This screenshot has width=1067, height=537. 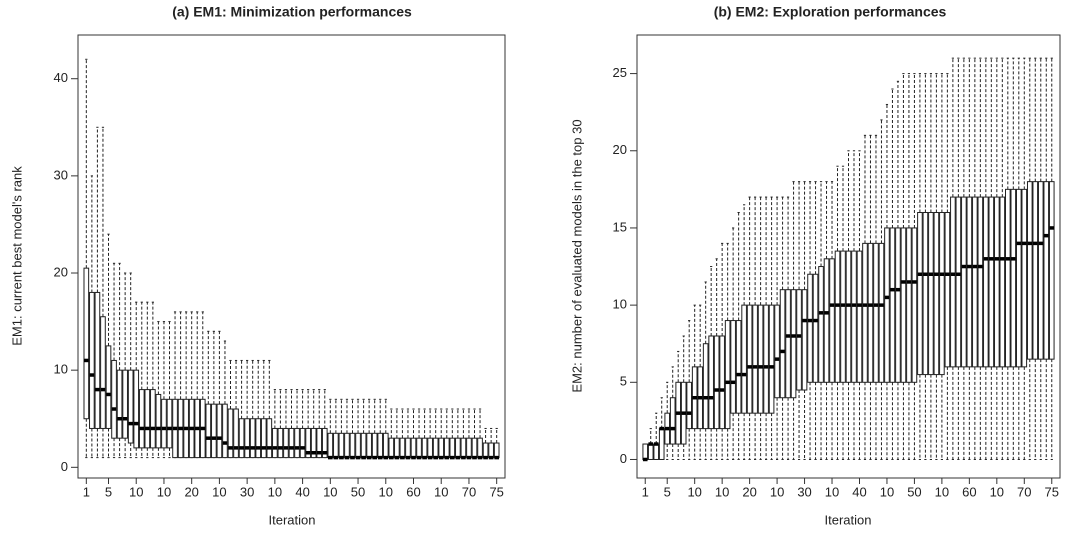 What do you see at coordinates (191, 491) in the screenshot?
I see `x-tick-label: 20` at bounding box center [191, 491].